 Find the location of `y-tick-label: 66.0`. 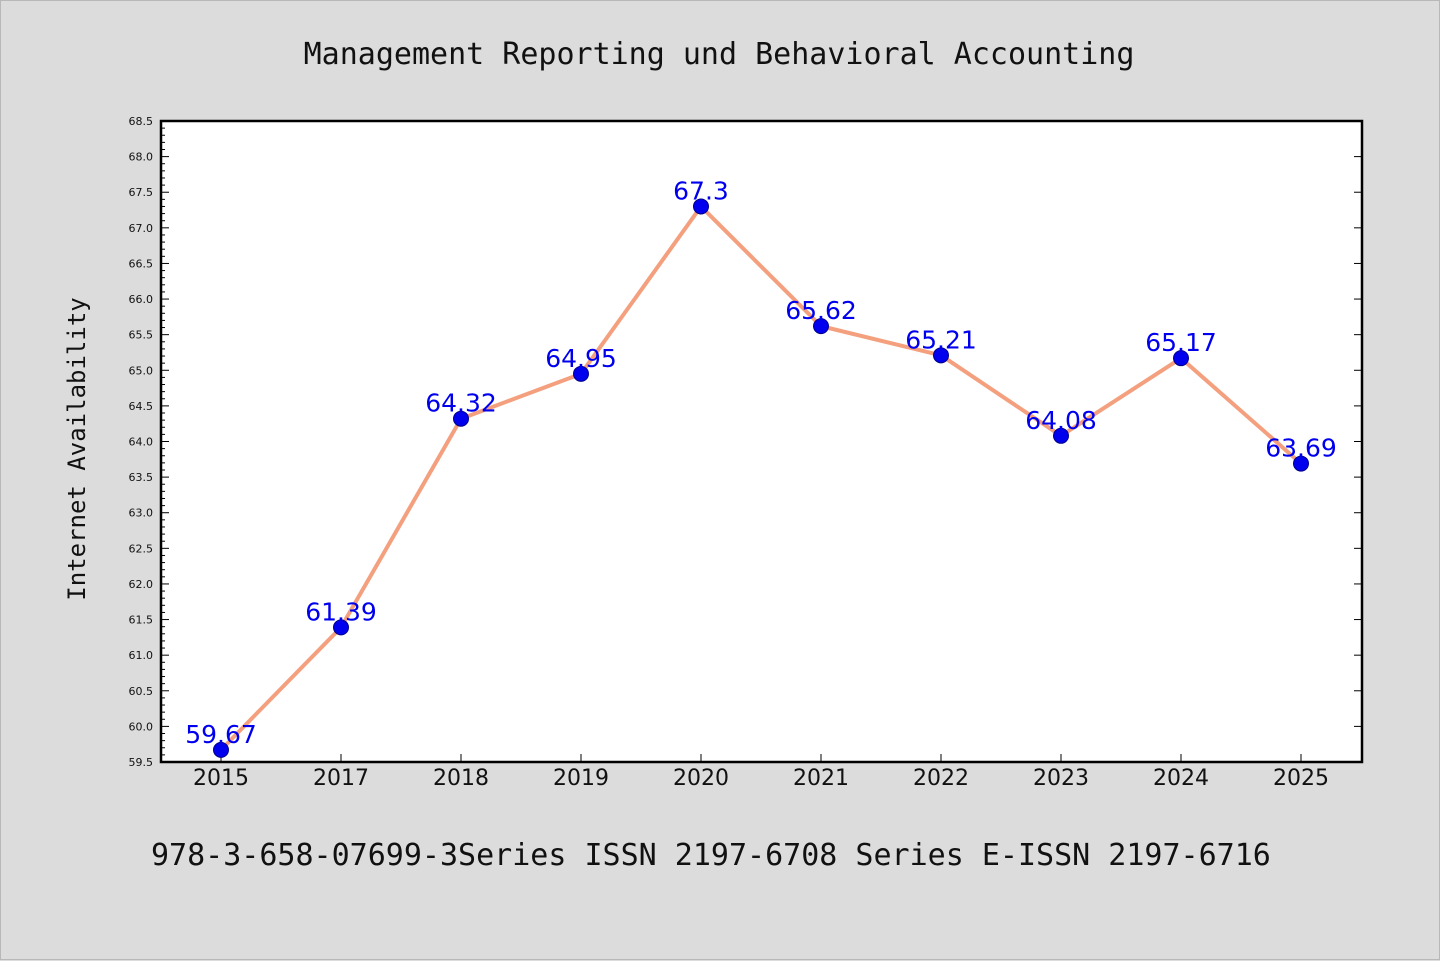

y-tick-label: 66.0 is located at coordinates (141, 299).